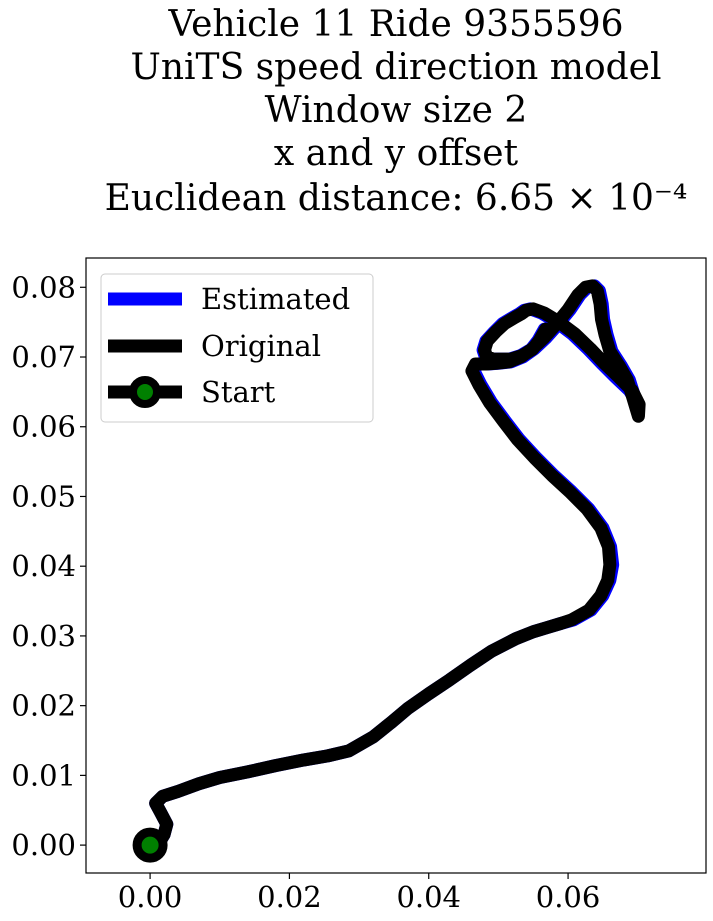 The image size is (713, 921). I want to click on y-tick-label: 0.01, so click(43, 775).